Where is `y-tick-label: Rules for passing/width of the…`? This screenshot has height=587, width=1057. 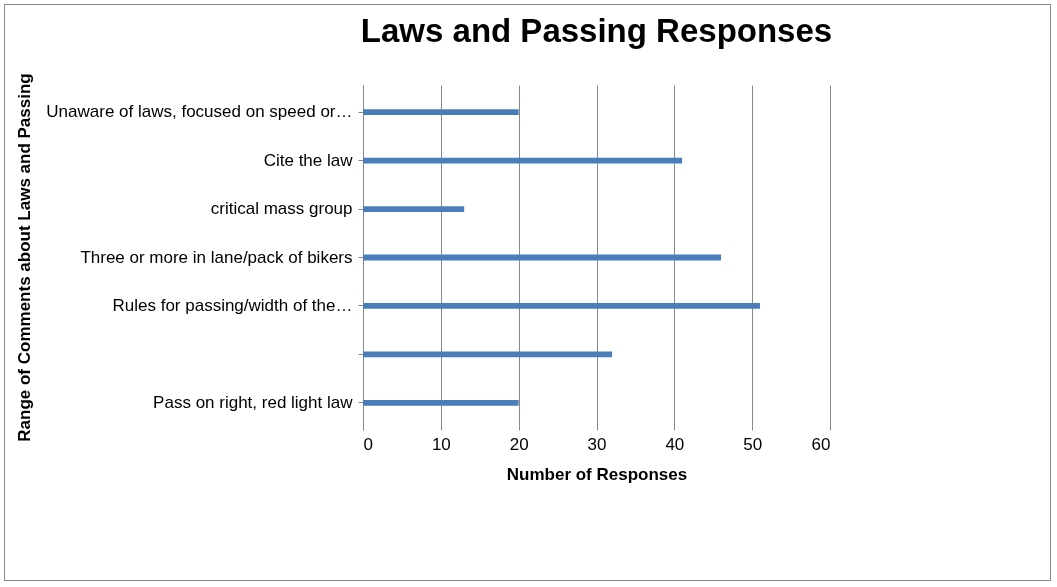
y-tick-label: Rules for passing/width of the… is located at coordinates (232, 305).